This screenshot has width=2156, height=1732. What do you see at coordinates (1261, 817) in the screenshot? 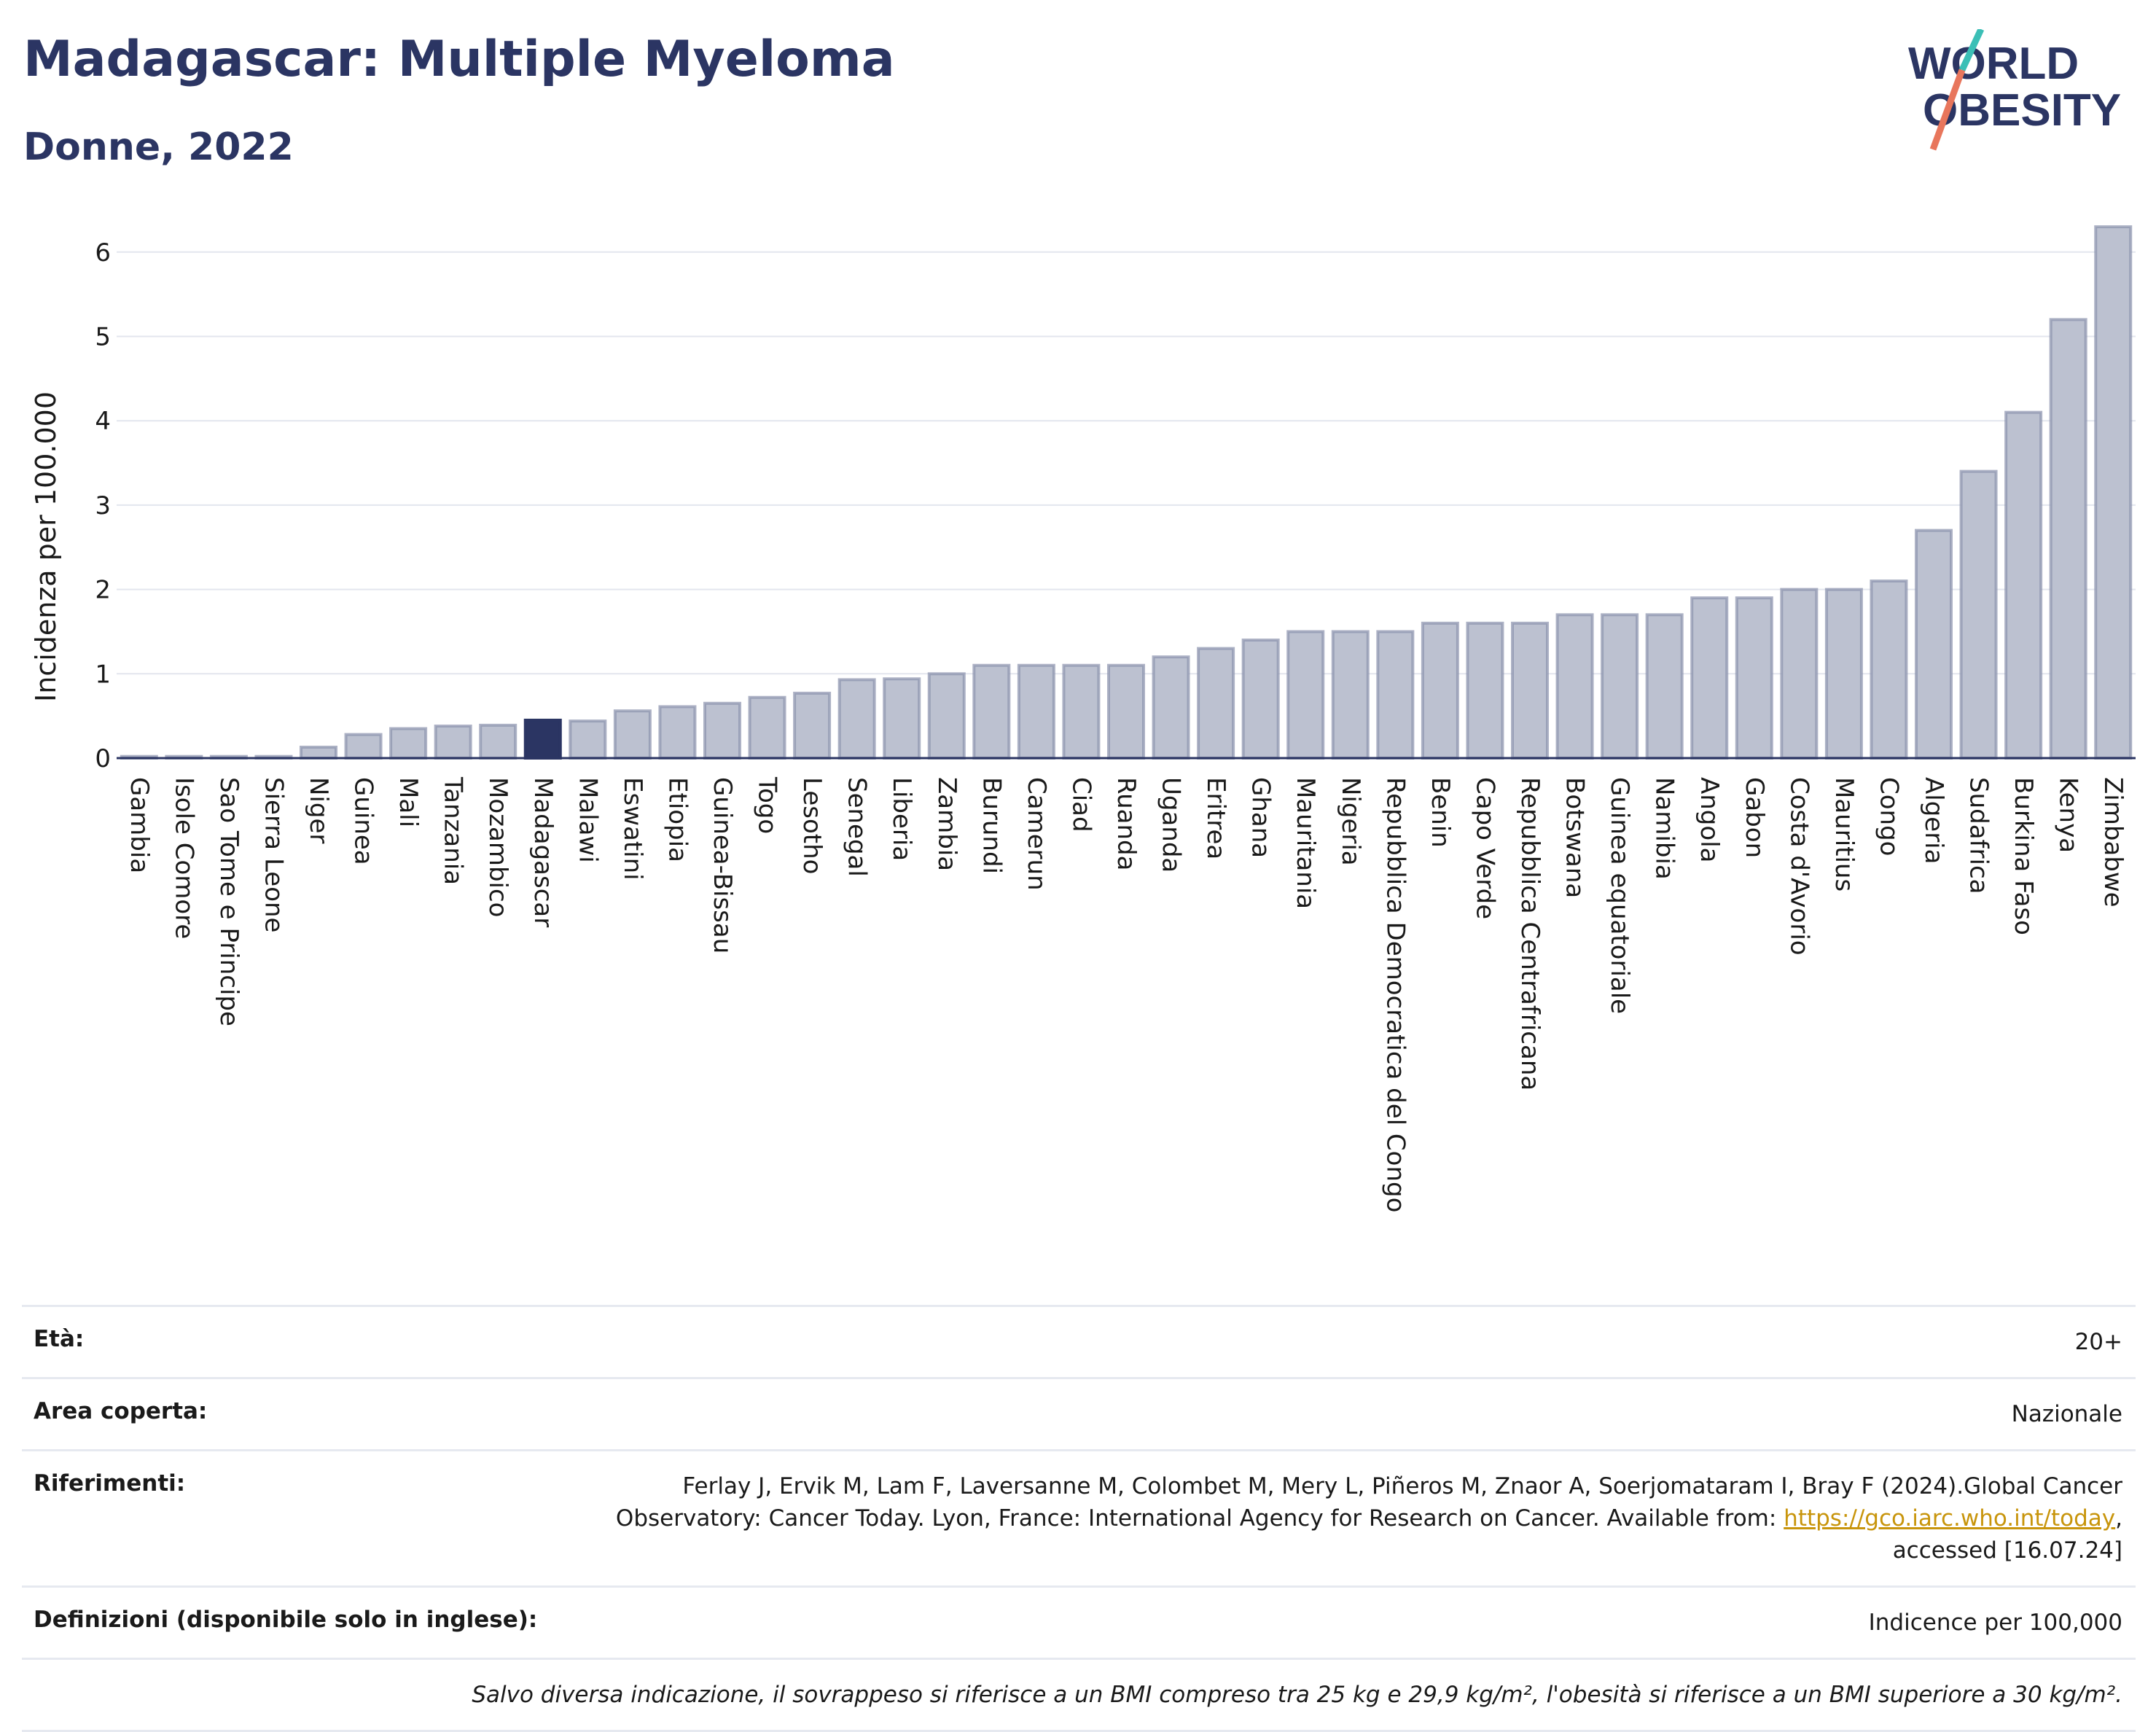
I see `x-tick-label: Ghana` at bounding box center [1261, 817].